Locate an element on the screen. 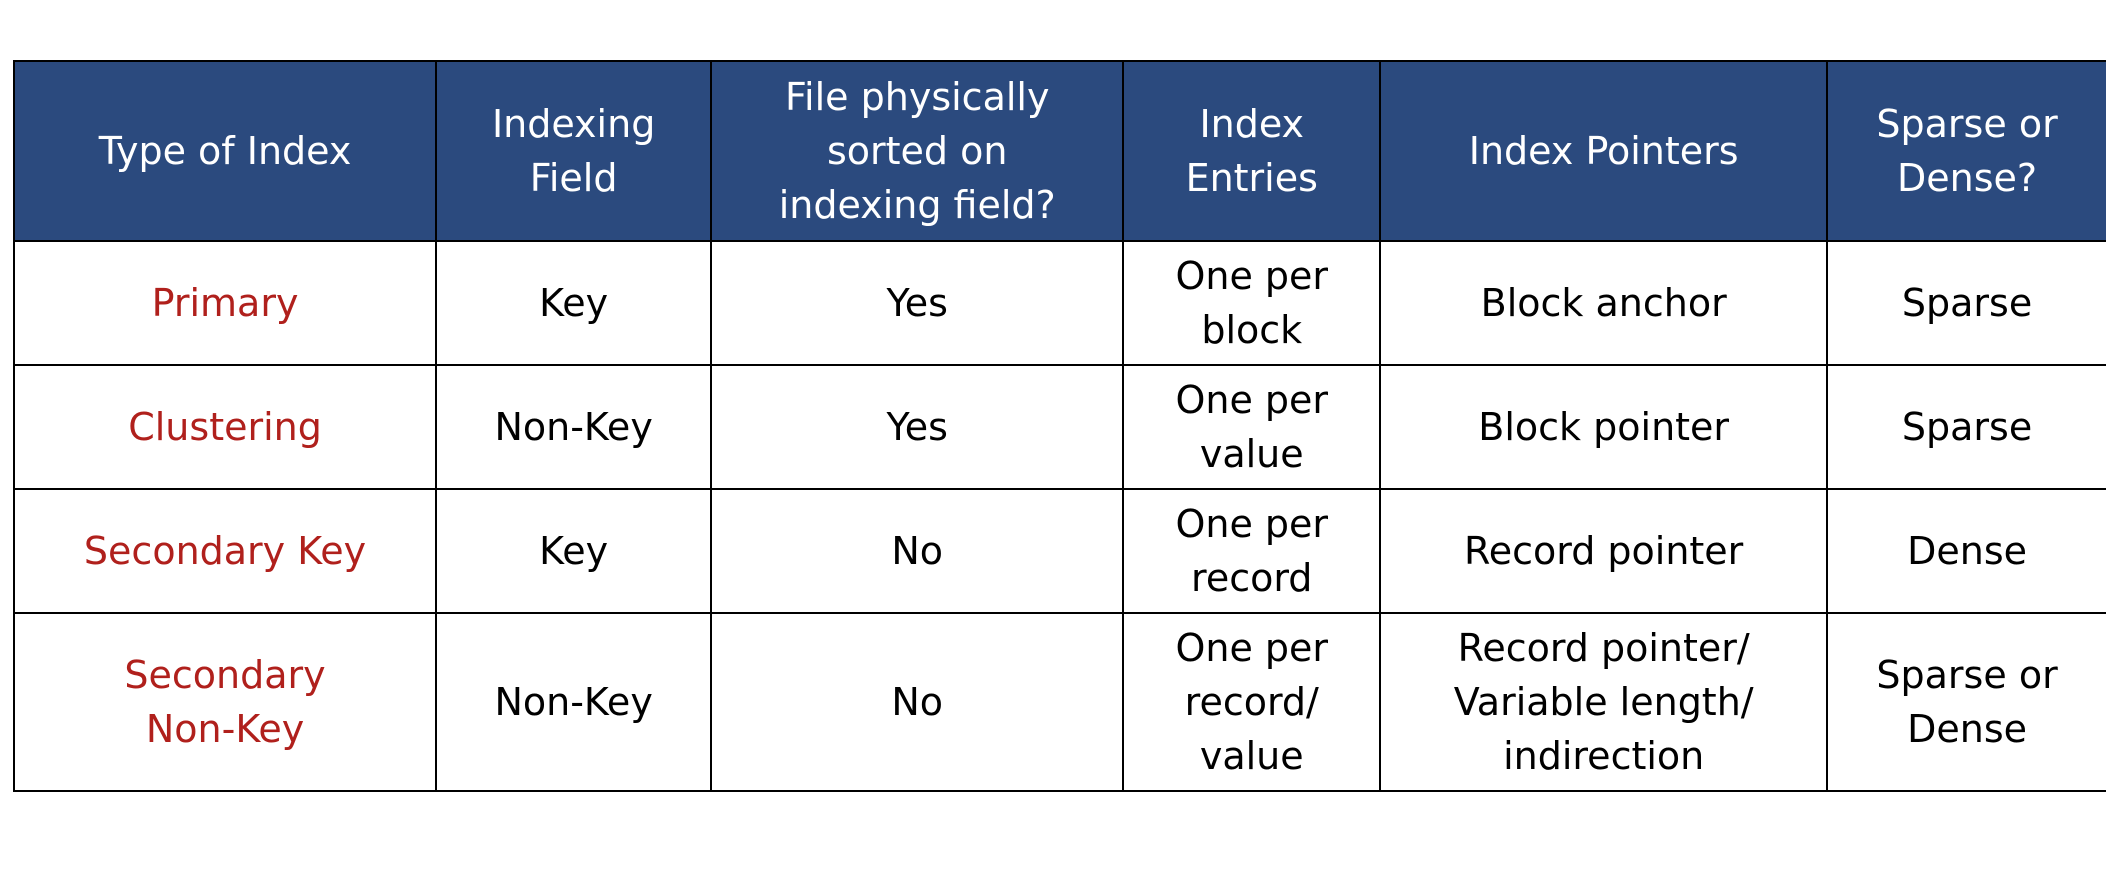 Image resolution: width=2106 pixels, height=880 pixels. cell-sparse-or-dense: Sparse or Dense is located at coordinates (1966, 702).